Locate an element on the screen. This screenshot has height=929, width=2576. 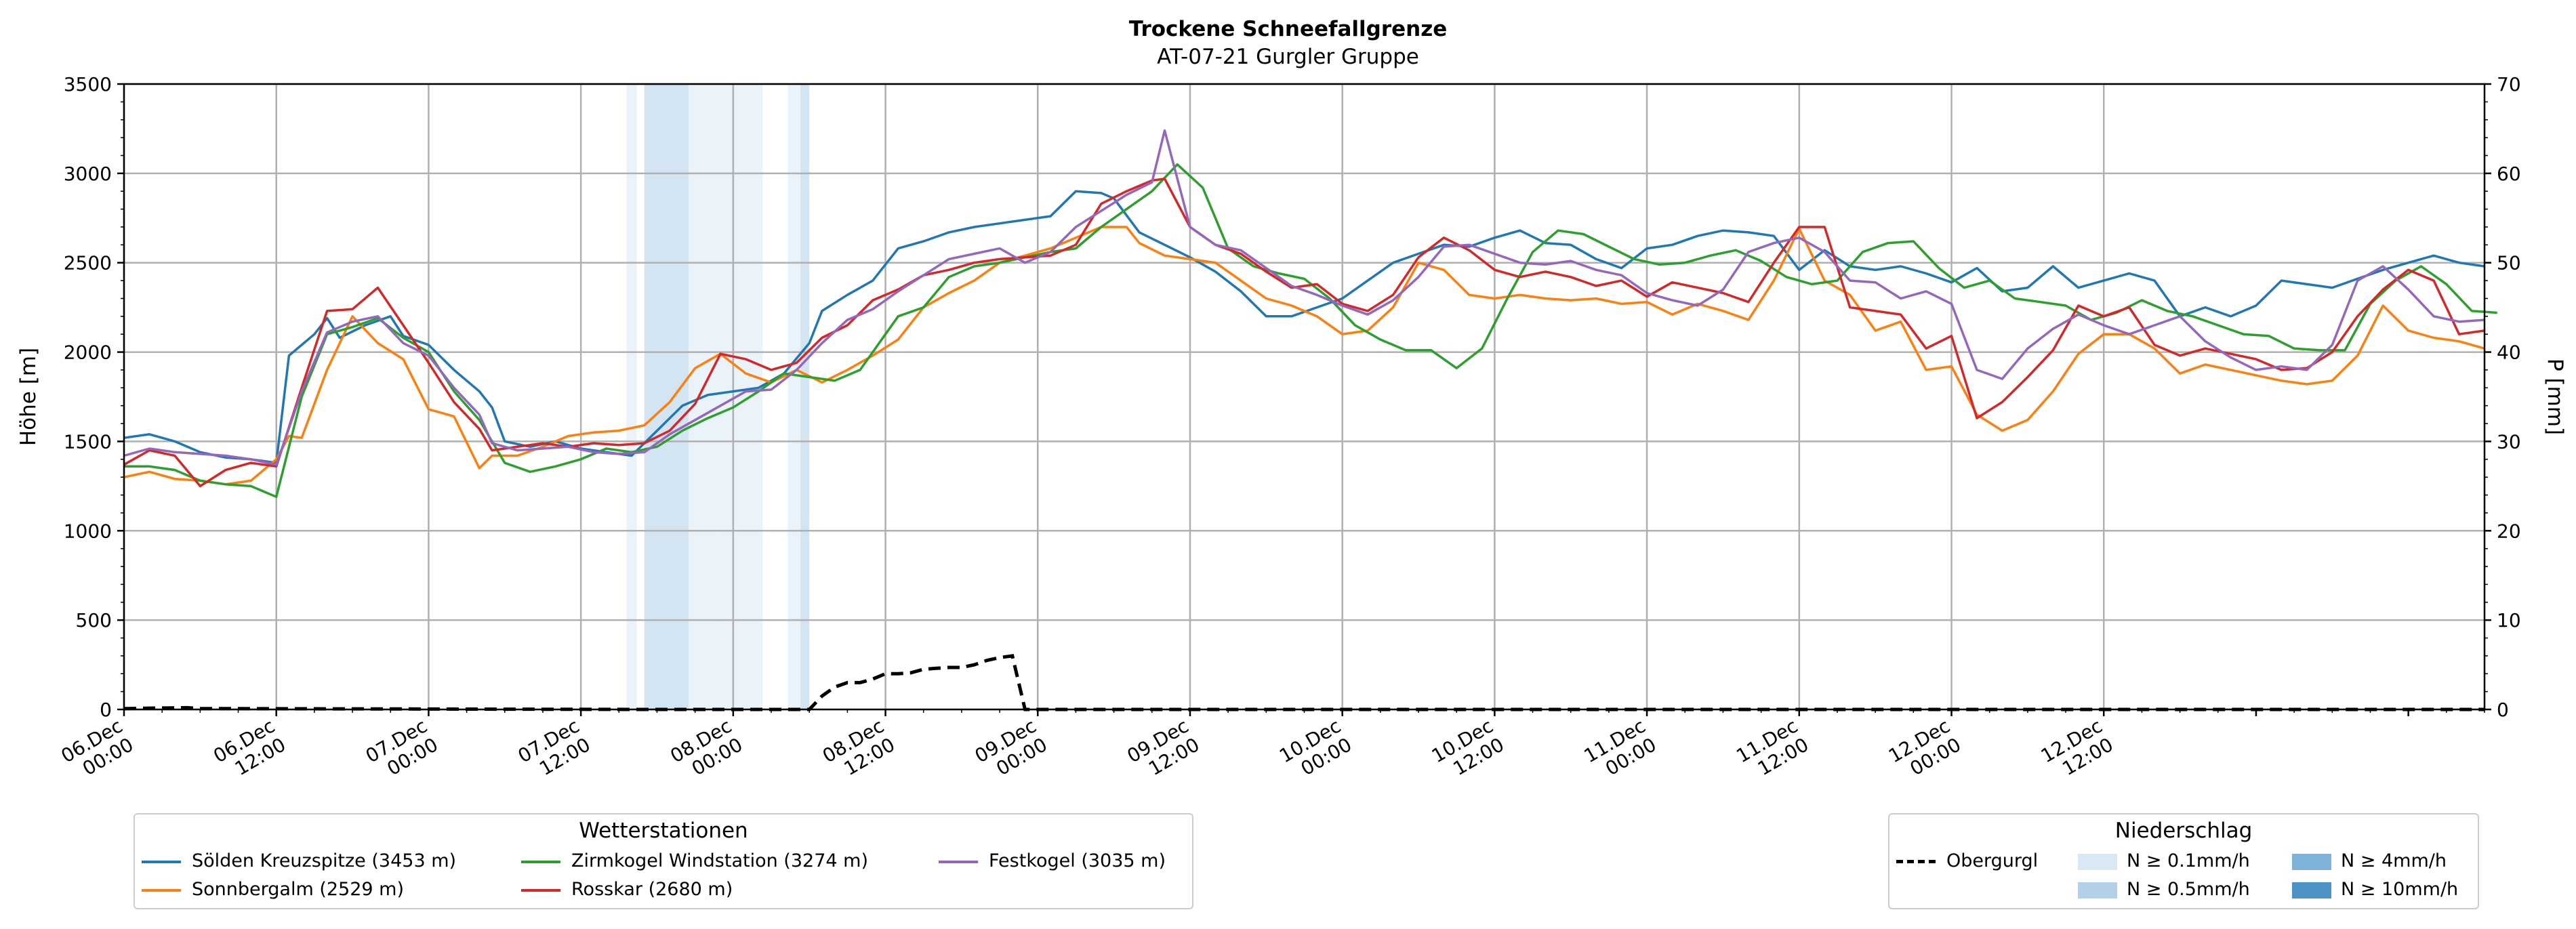
chart-subtitle: AT-07-21 Gurgler Gruppe is located at coordinates (1288, 57).